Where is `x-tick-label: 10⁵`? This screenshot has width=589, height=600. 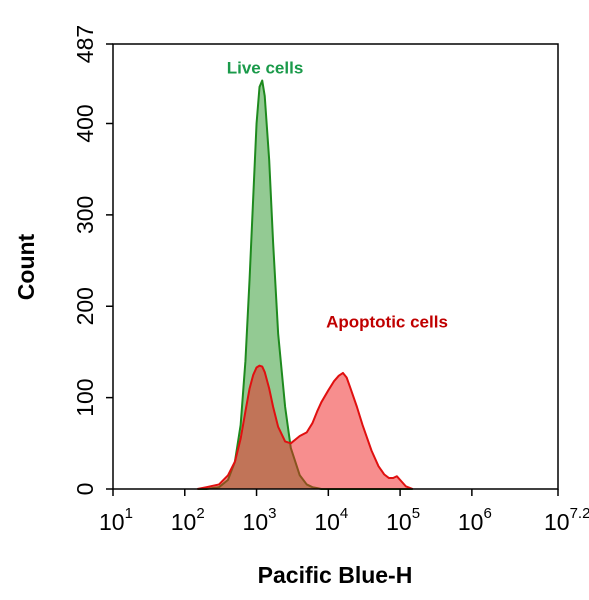 x-tick-label: 10⁵ is located at coordinates (403, 520).